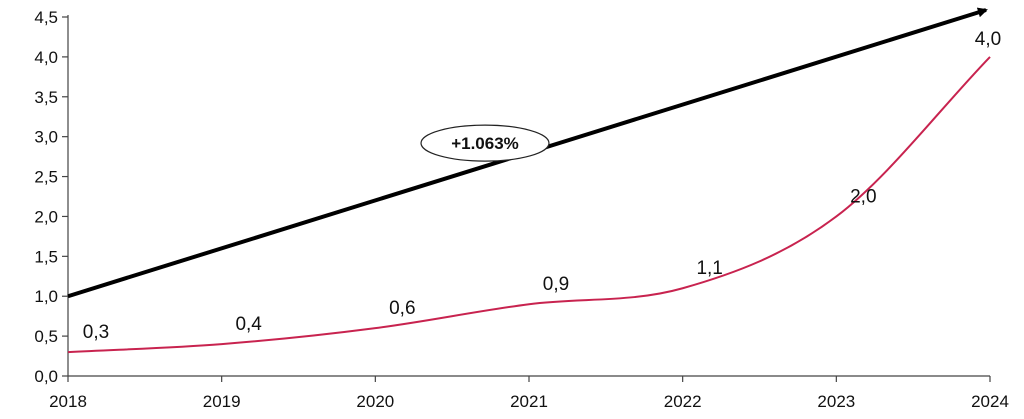  I want to click on data-label: 0,3, so click(96, 332).